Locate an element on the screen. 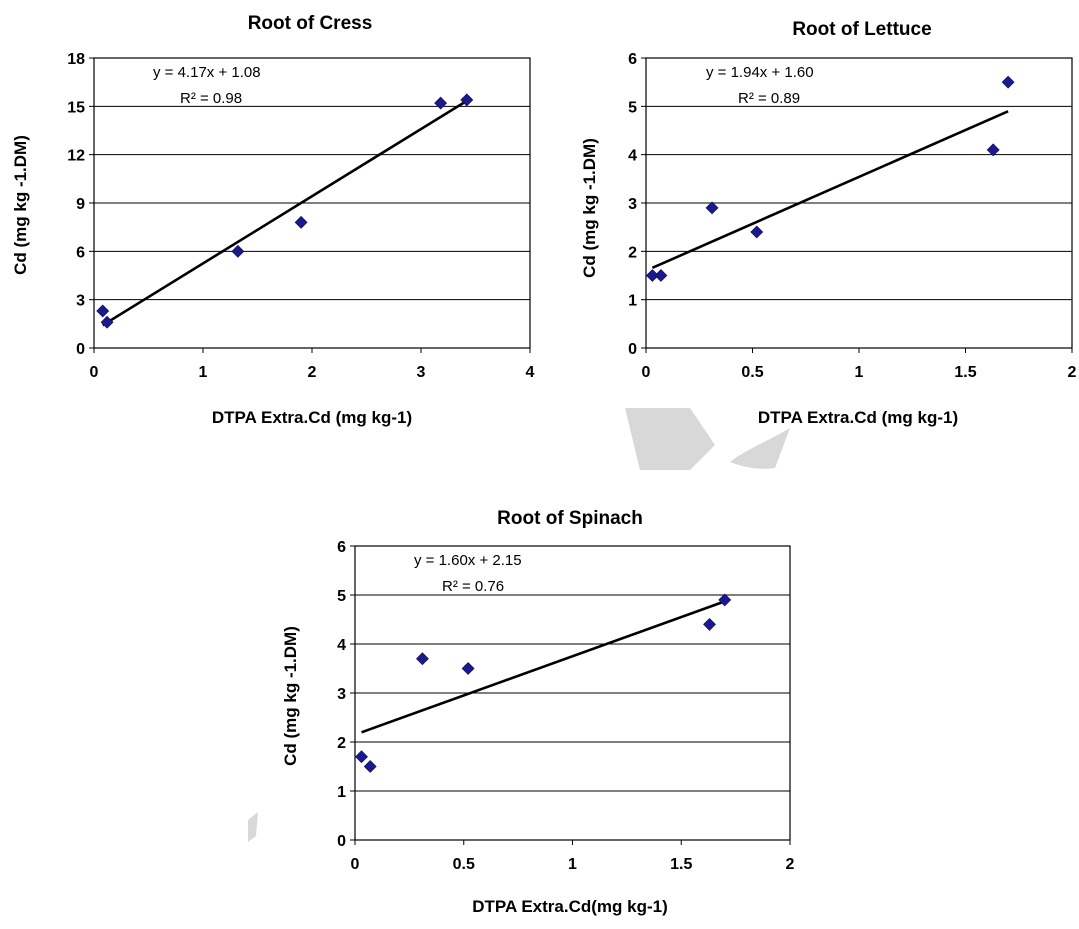 The height and width of the screenshot is (929, 1079). chart-title: Root of Cress is located at coordinates (310, 23).